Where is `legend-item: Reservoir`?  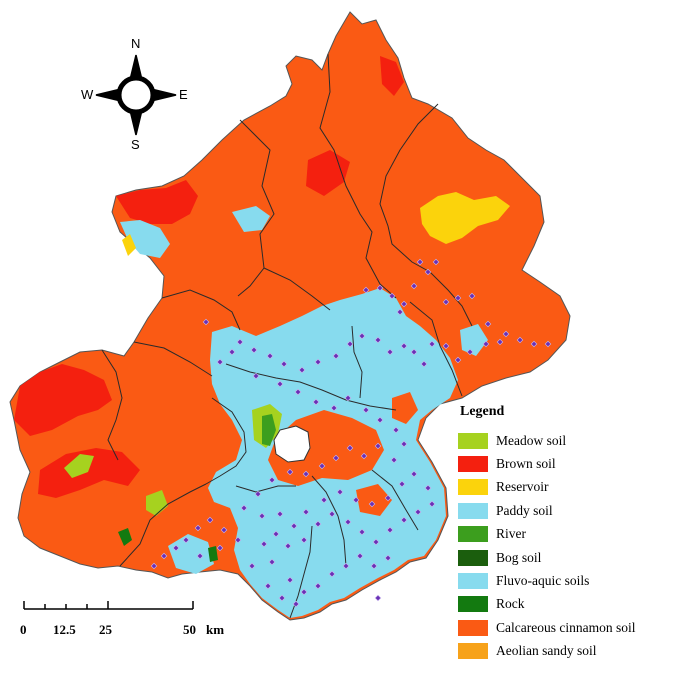 legend-item: Reservoir is located at coordinates (565, 487).